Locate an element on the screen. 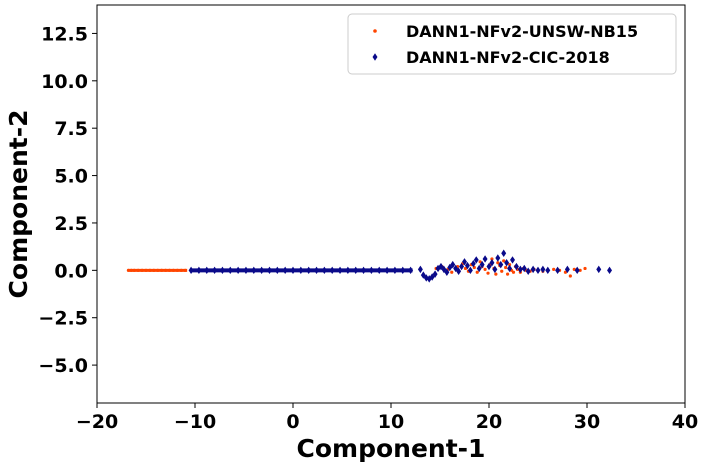  y-axis: −5.0 −2.5 0.0 2.5 5.0 7.5 10.0 12.5 is located at coordinates (67, 200).